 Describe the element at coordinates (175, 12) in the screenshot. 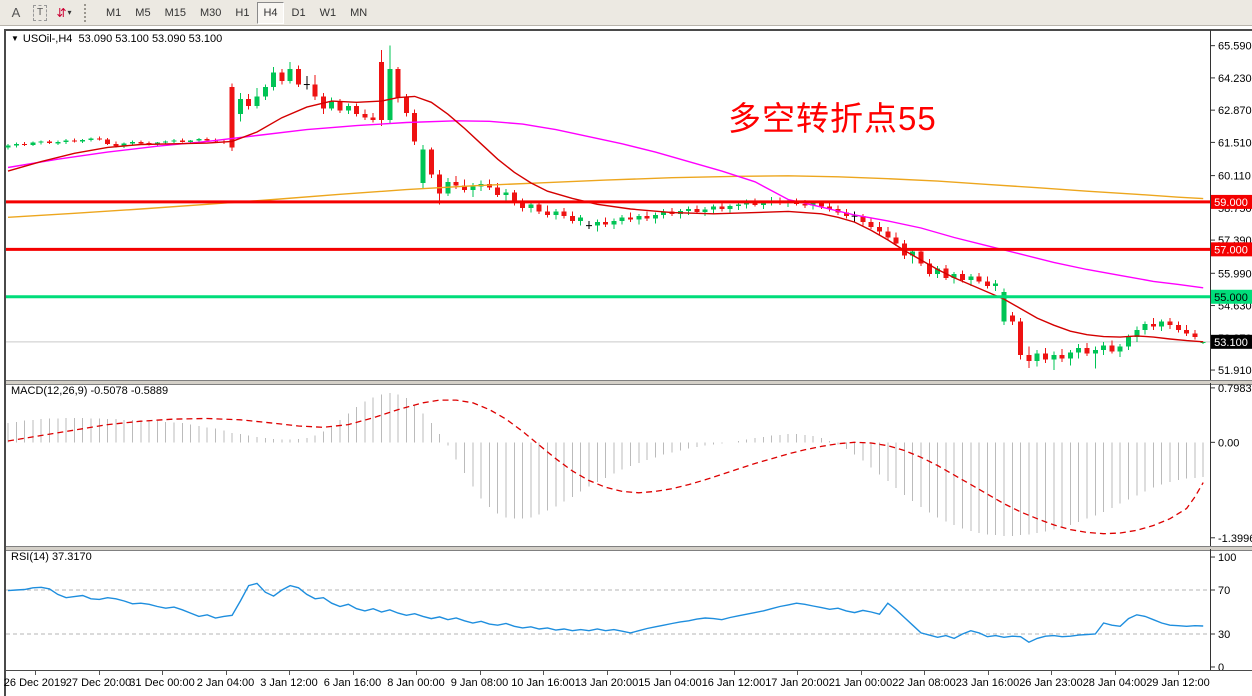

I see `timeframe-button-m15: M15` at that location.